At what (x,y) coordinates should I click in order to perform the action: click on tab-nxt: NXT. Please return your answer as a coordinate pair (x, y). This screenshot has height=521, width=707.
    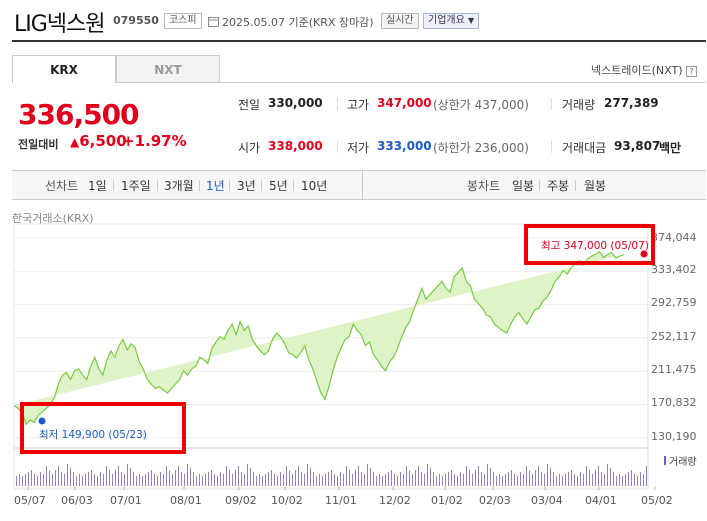
    Looking at the image, I should click on (168, 69).